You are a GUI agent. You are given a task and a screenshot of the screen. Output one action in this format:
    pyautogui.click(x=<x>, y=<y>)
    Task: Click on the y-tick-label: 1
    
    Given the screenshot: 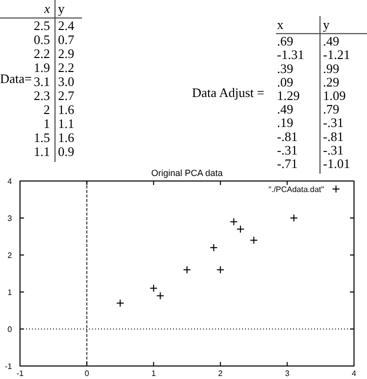 What is the action you would take?
    pyautogui.click(x=10, y=292)
    